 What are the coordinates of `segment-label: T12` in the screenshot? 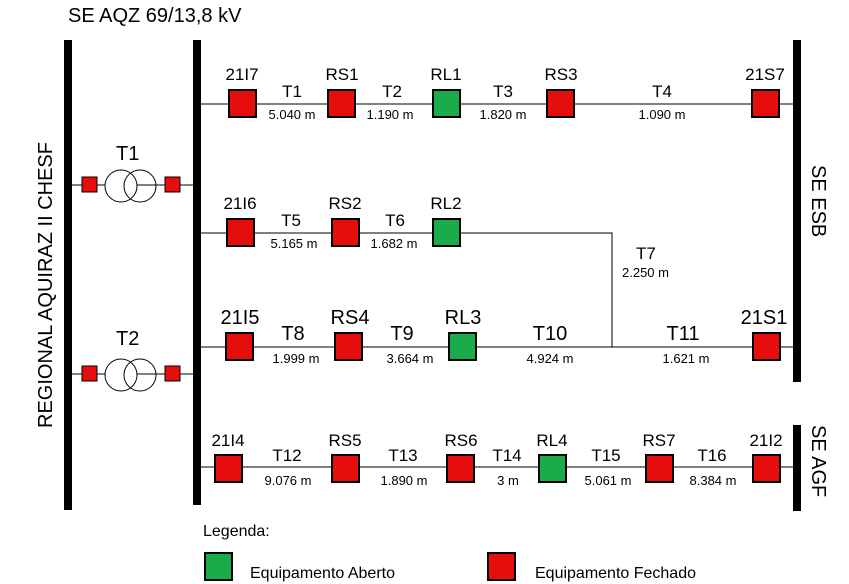 It's located at (286, 455).